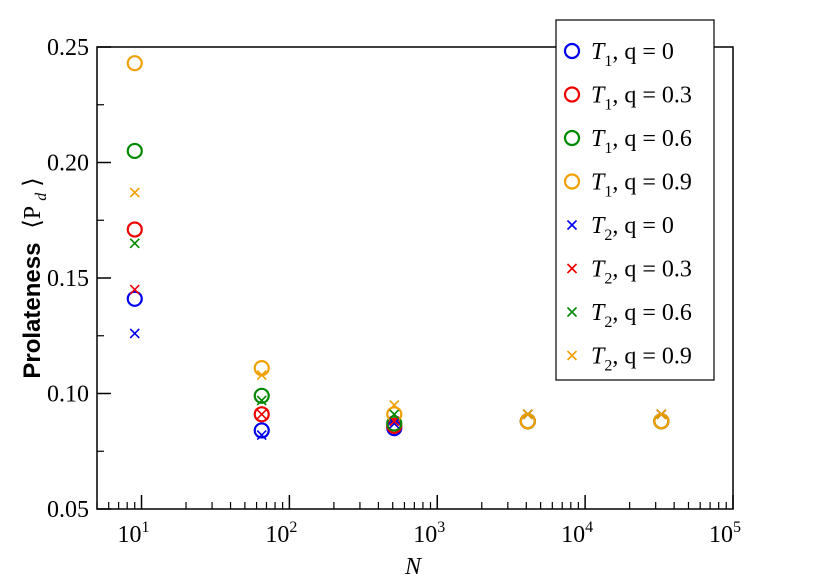 The width and height of the screenshot is (830, 586). I want to click on x-axis-label: N, so click(413, 567).